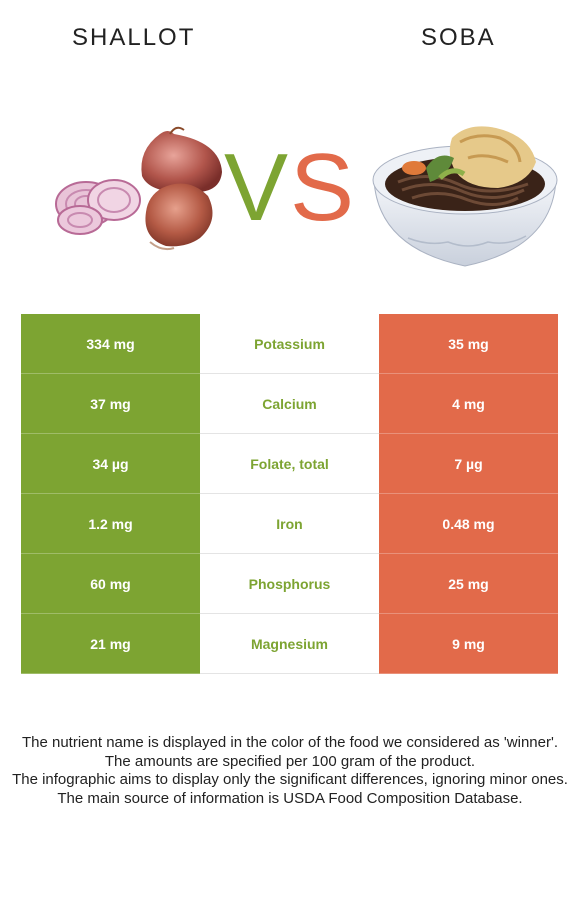  What do you see at coordinates (134, 37) in the screenshot?
I see `left-food-title: SHALLOT` at bounding box center [134, 37].